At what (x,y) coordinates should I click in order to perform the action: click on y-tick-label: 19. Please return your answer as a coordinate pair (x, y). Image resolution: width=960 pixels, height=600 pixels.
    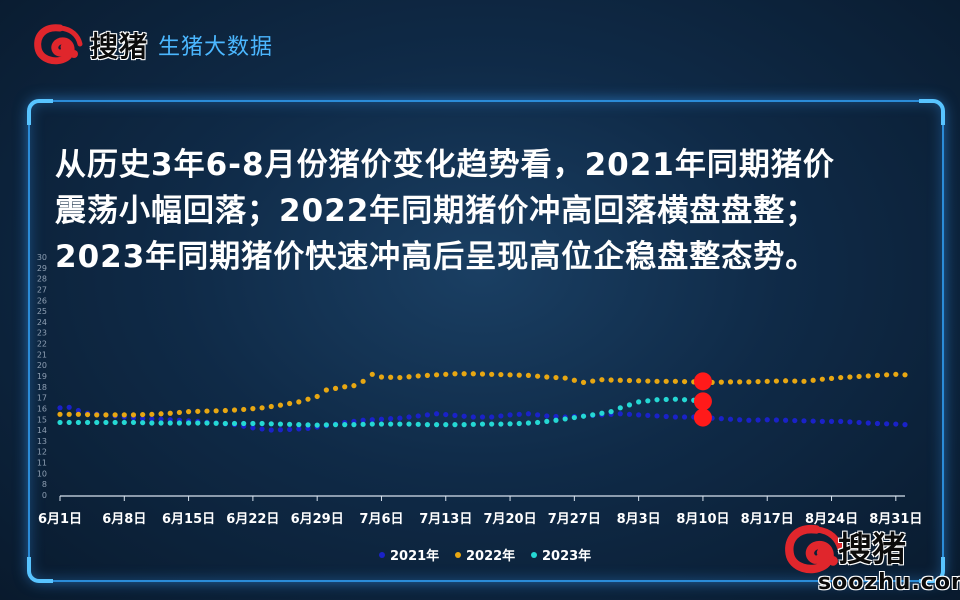
    Looking at the image, I should click on (42, 376).